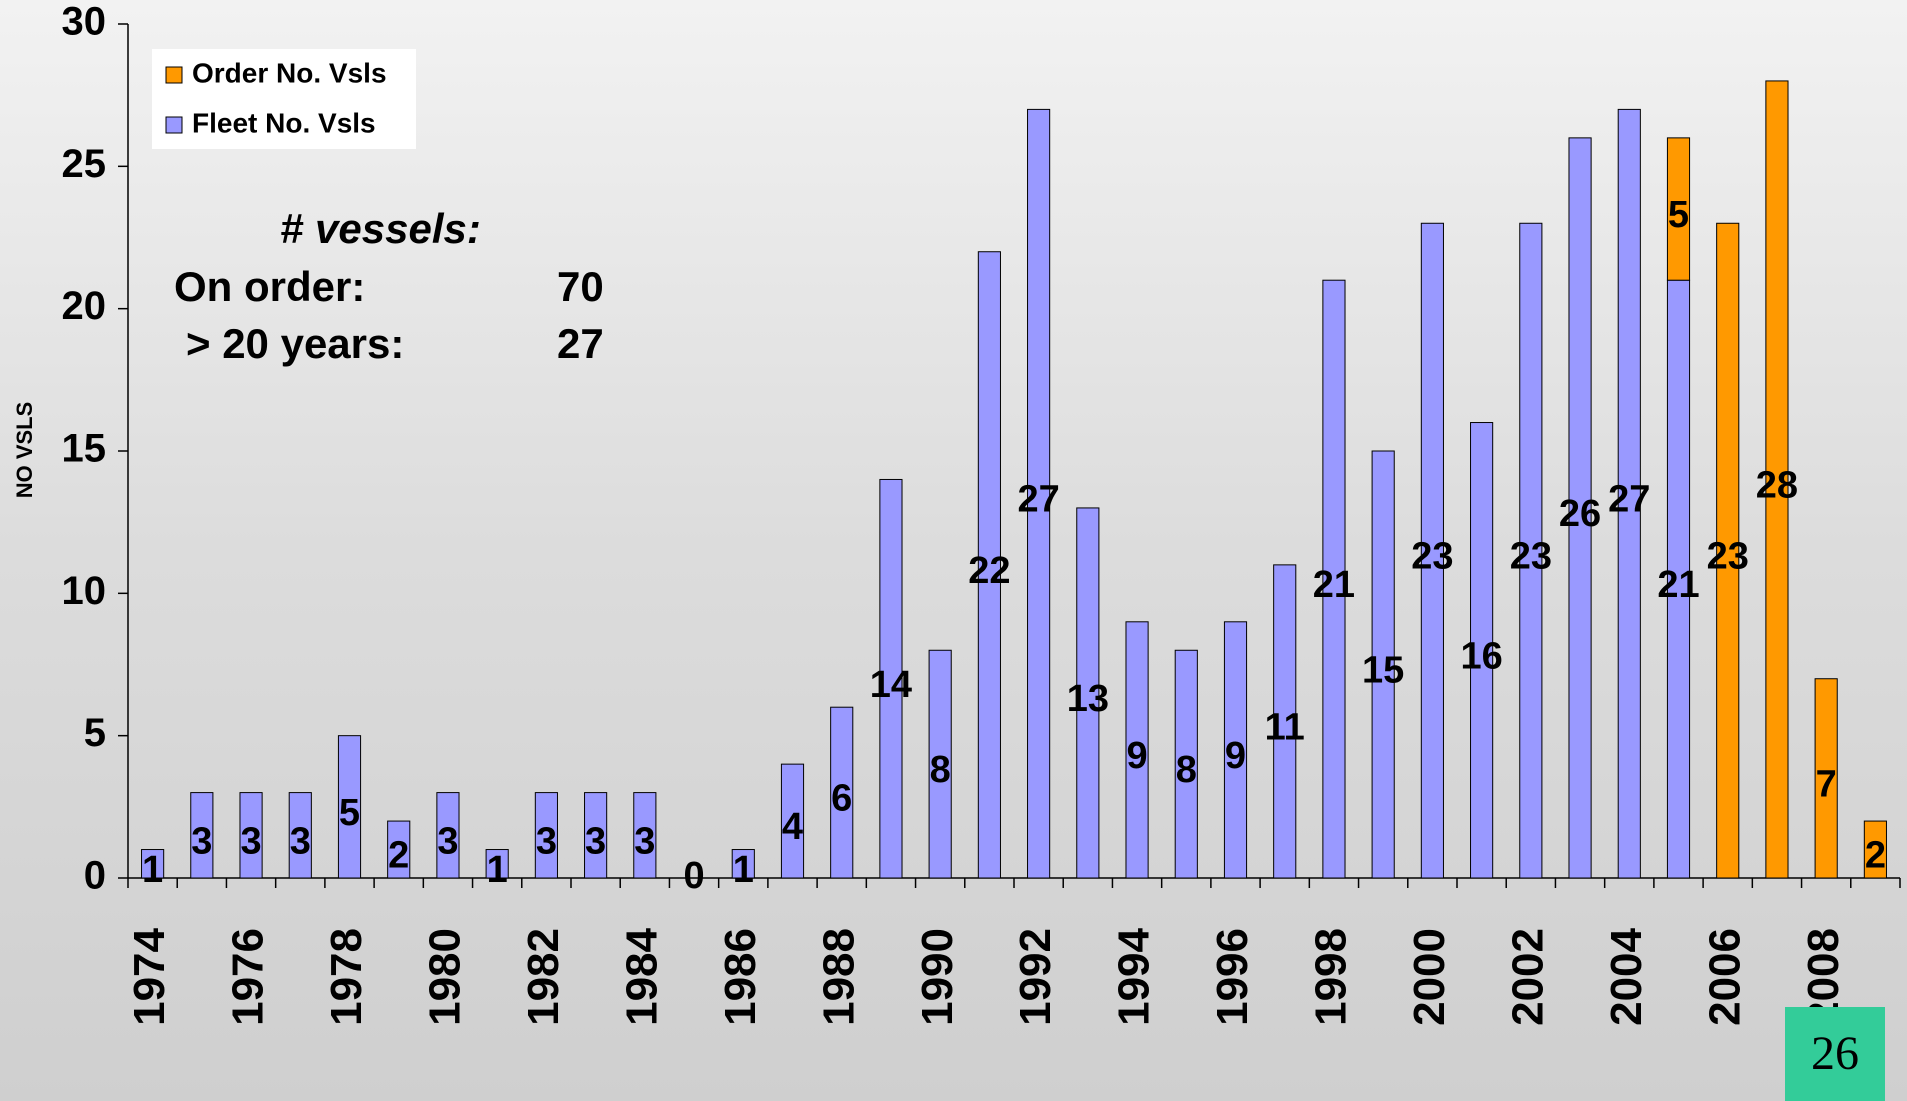 The image size is (1907, 1101). What do you see at coordinates (937, 977) in the screenshot?
I see `x-tick-label: 1990` at bounding box center [937, 977].